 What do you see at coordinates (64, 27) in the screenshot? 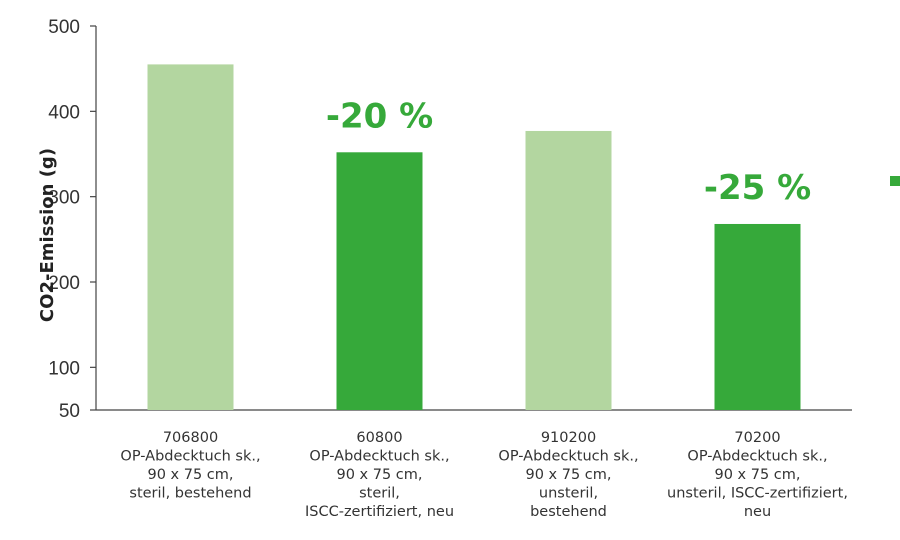
I see `y-tick-label: 500` at bounding box center [64, 27].